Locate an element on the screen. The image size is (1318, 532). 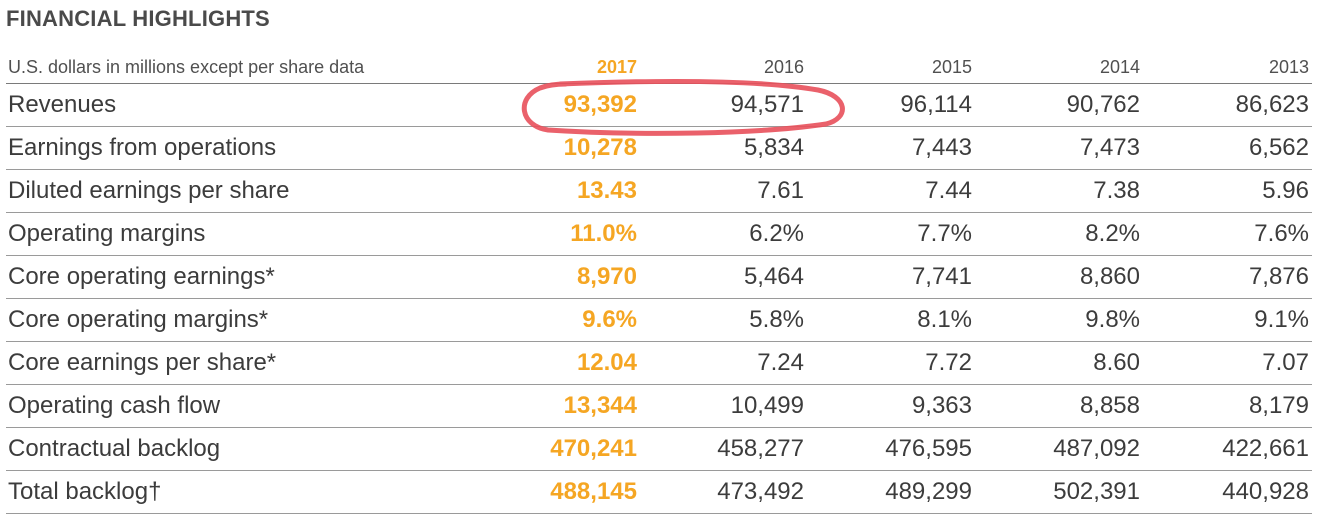
cell-2016: 6.2% is located at coordinates (776, 233).